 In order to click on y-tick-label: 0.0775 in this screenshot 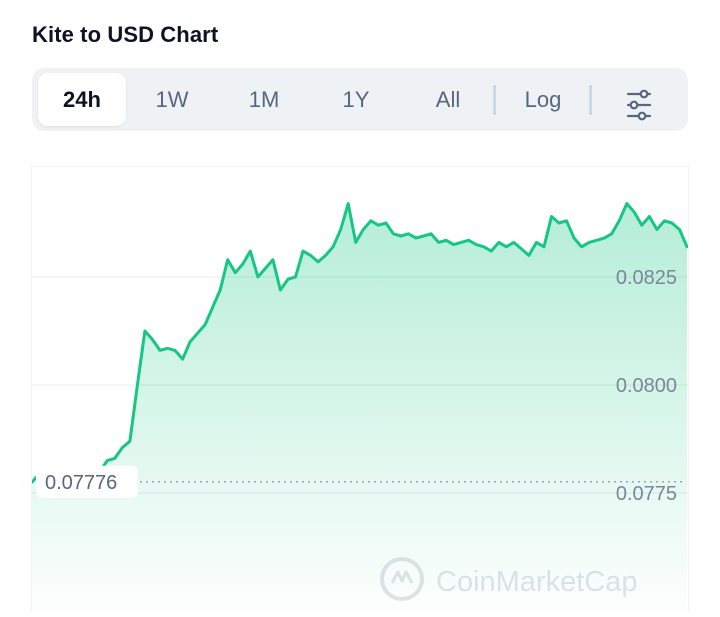, I will do `click(646, 494)`.